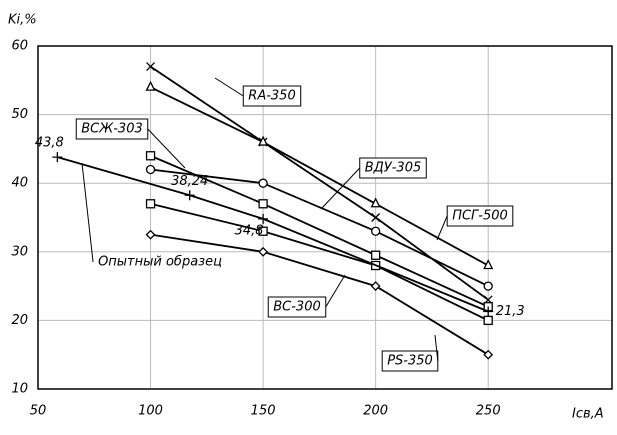  Describe the element at coordinates (263, 411) in the screenshot. I see `x-tick-label: 150` at that location.